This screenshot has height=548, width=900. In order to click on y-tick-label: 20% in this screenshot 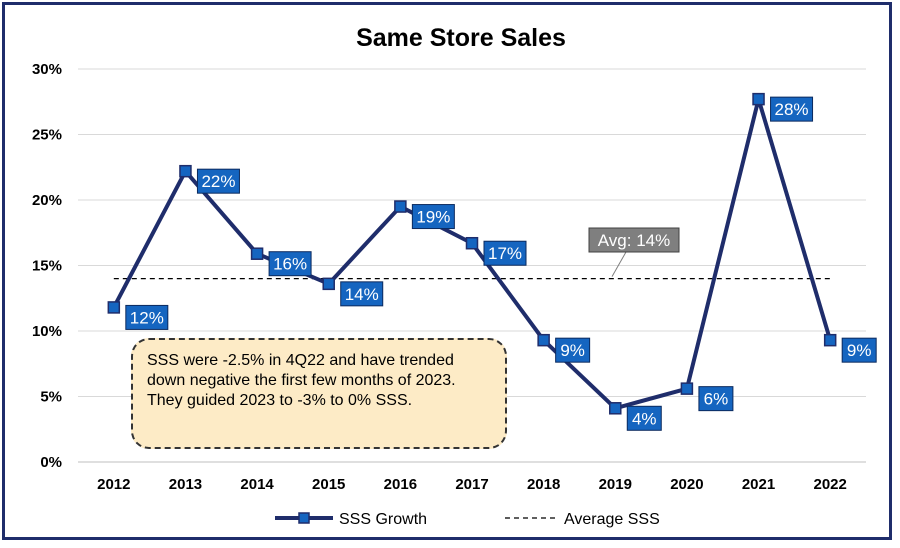, I will do `click(47, 200)`.